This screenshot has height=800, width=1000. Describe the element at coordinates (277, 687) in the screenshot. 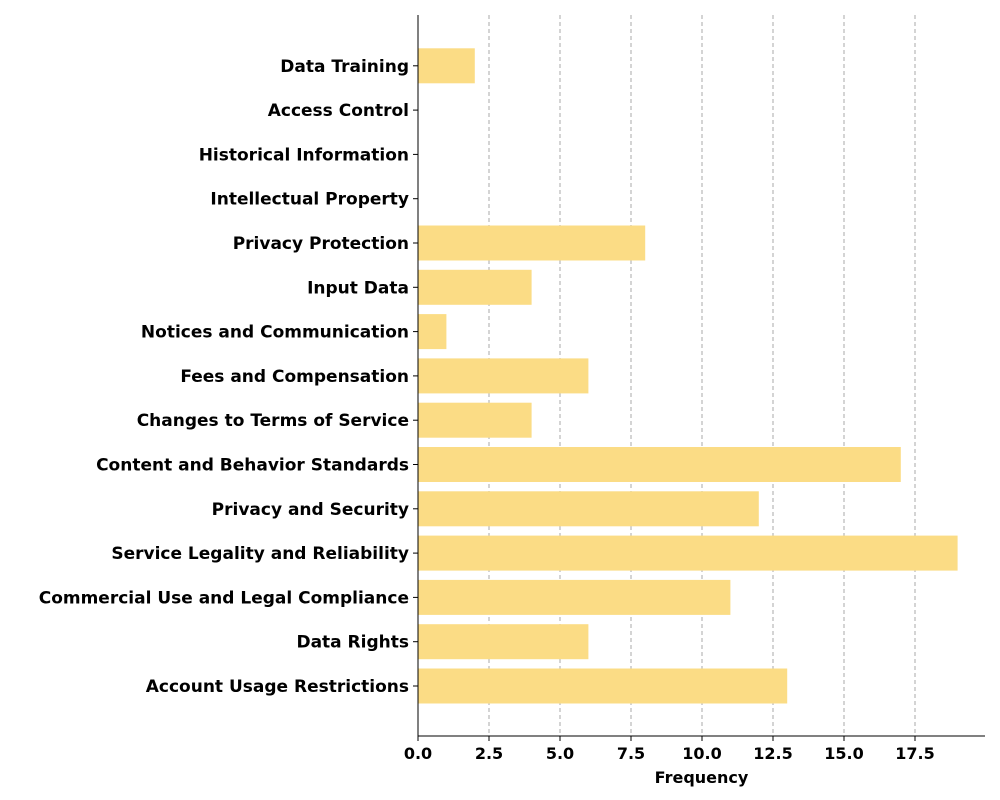

I see `category-label: Account Usage Restrictions` at that location.